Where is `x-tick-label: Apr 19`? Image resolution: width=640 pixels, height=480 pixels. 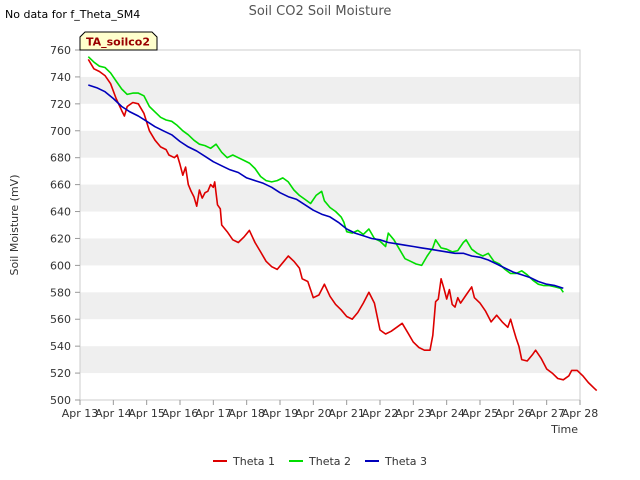
x-tick-label: Apr 19 is located at coordinates (280, 413).